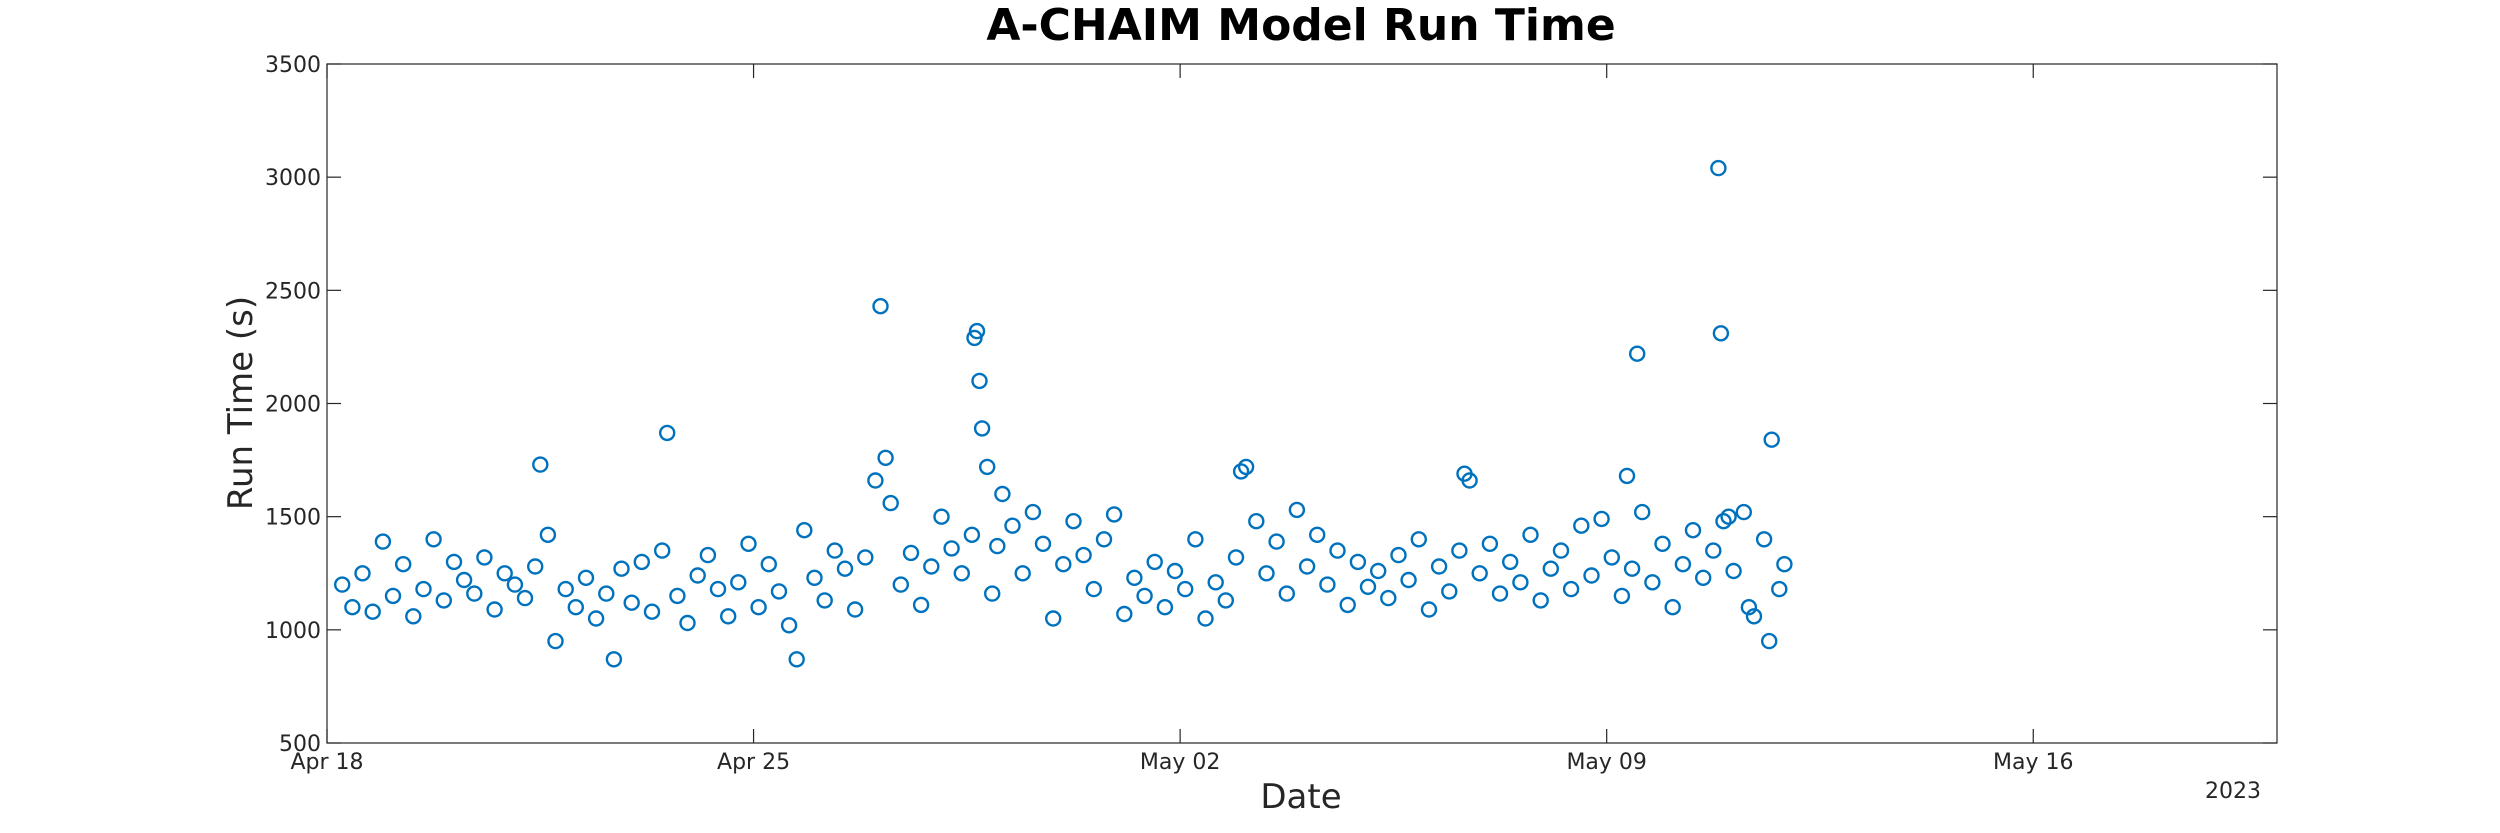 Image resolution: width=2500 pixels, height=833 pixels. Describe the element at coordinates (1300, 25) in the screenshot. I see `chart-title: A-CHAIM Model Run Time` at that location.